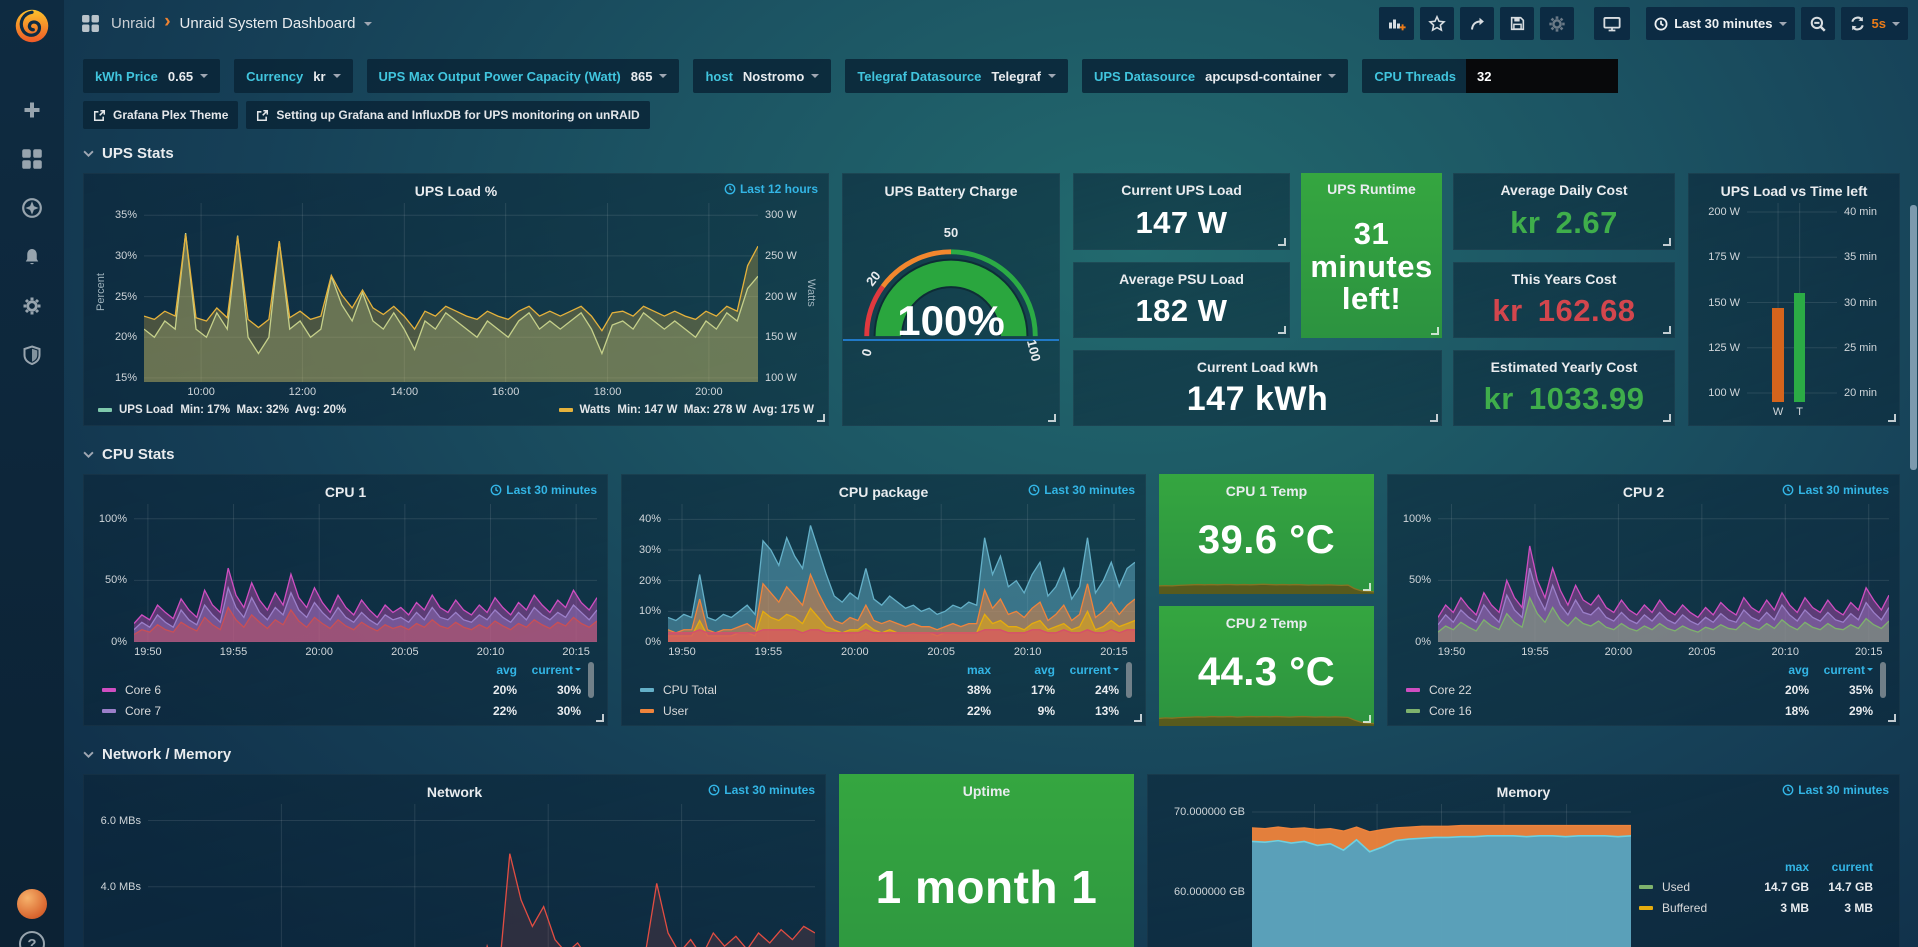  I want to click on dashboard-grid-icon, so click(90, 24).